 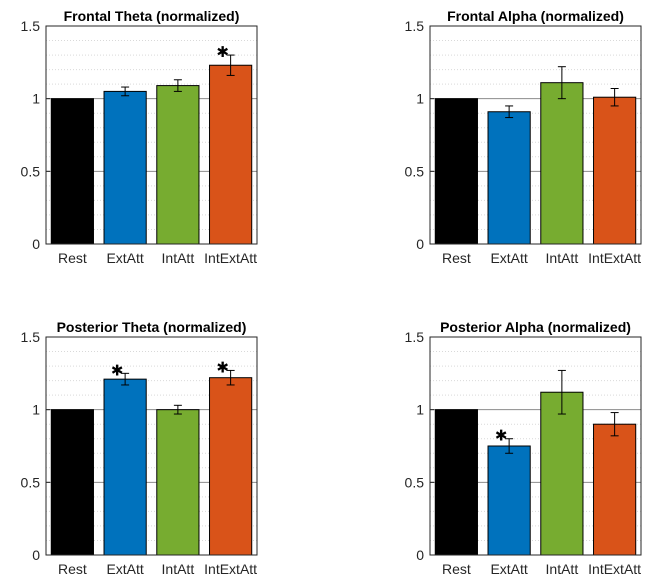 What do you see at coordinates (152, 327) in the screenshot?
I see `chart-title: Posterior Theta (normalized)` at bounding box center [152, 327].